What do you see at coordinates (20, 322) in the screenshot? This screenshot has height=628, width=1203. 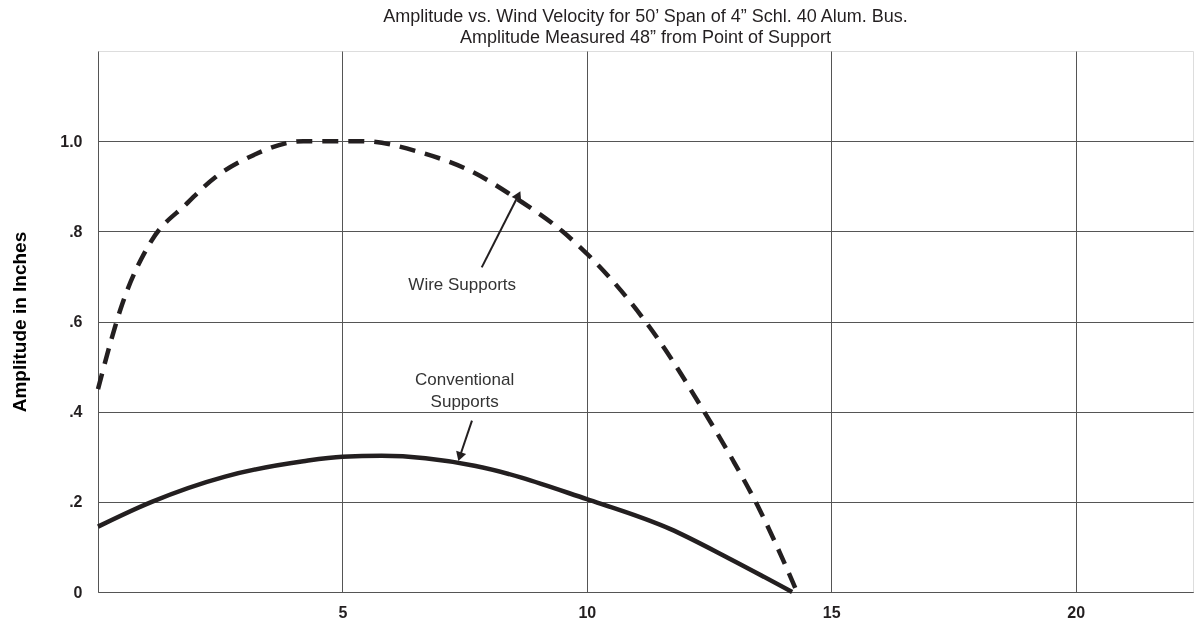 I see `y-axis-title: Amplitude in Inches` at bounding box center [20, 322].